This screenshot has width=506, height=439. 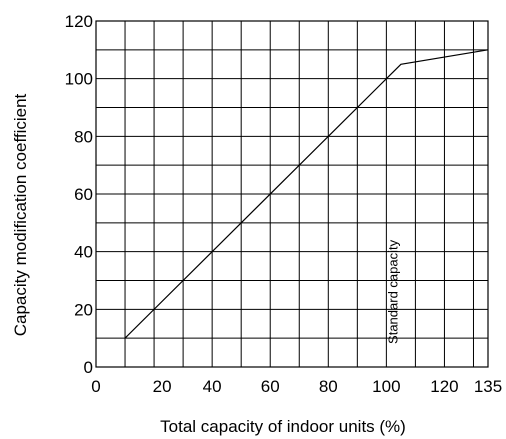 What do you see at coordinates (444, 386) in the screenshot?
I see `x-tick-label: 120` at bounding box center [444, 386].